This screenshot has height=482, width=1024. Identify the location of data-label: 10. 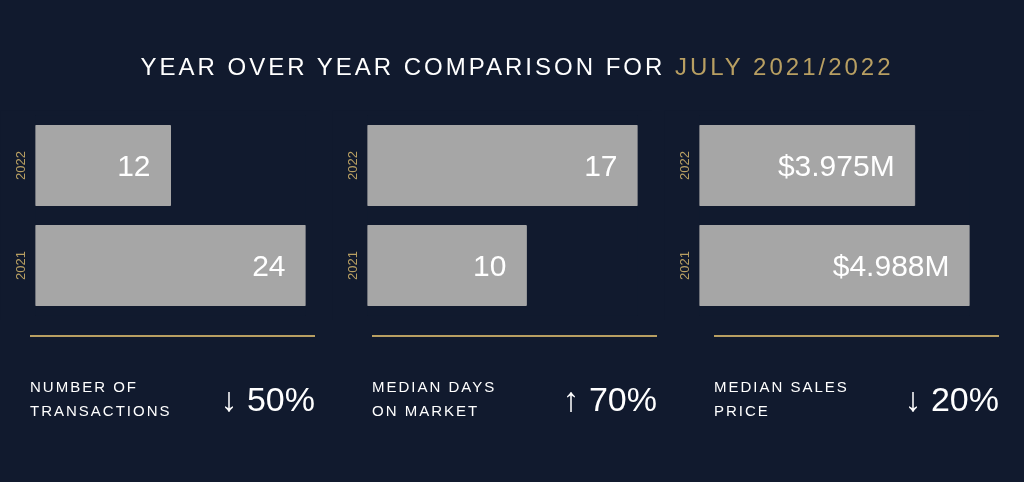
(489, 265).